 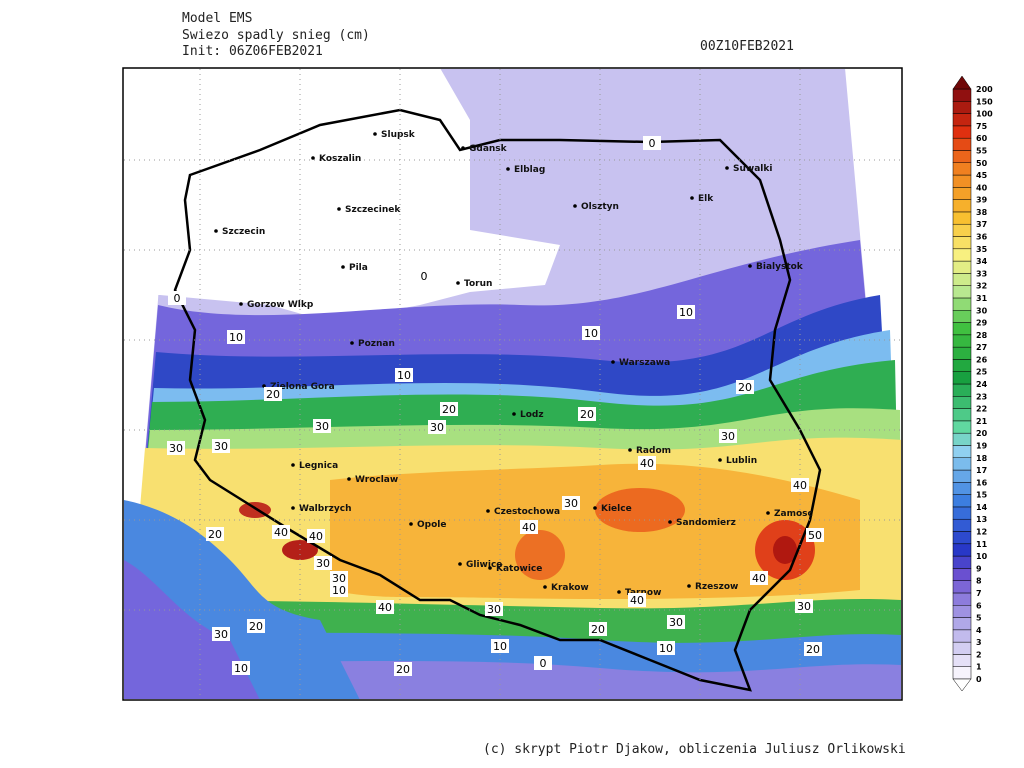 I want to click on city-label: Czestochowa, so click(x=527, y=512).